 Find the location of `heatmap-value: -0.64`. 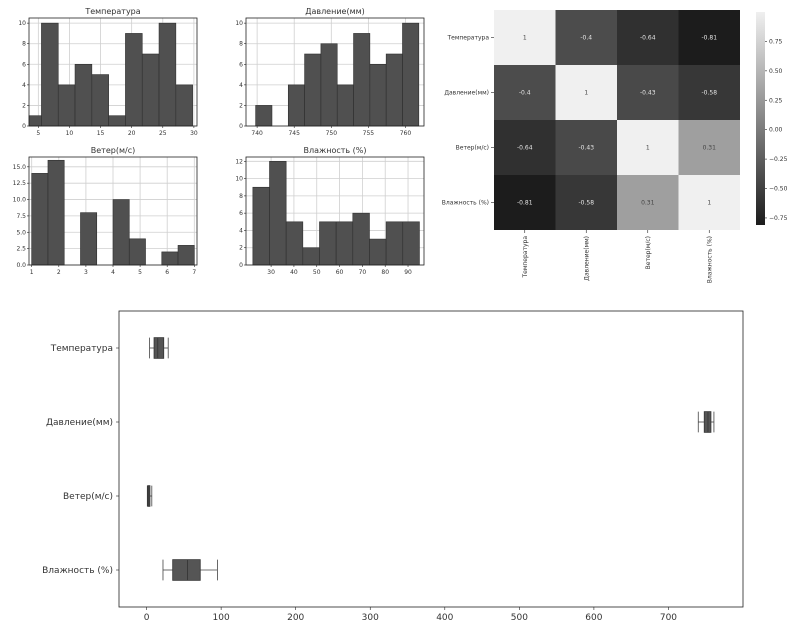

heatmap-value: -0.64 is located at coordinates (648, 38).